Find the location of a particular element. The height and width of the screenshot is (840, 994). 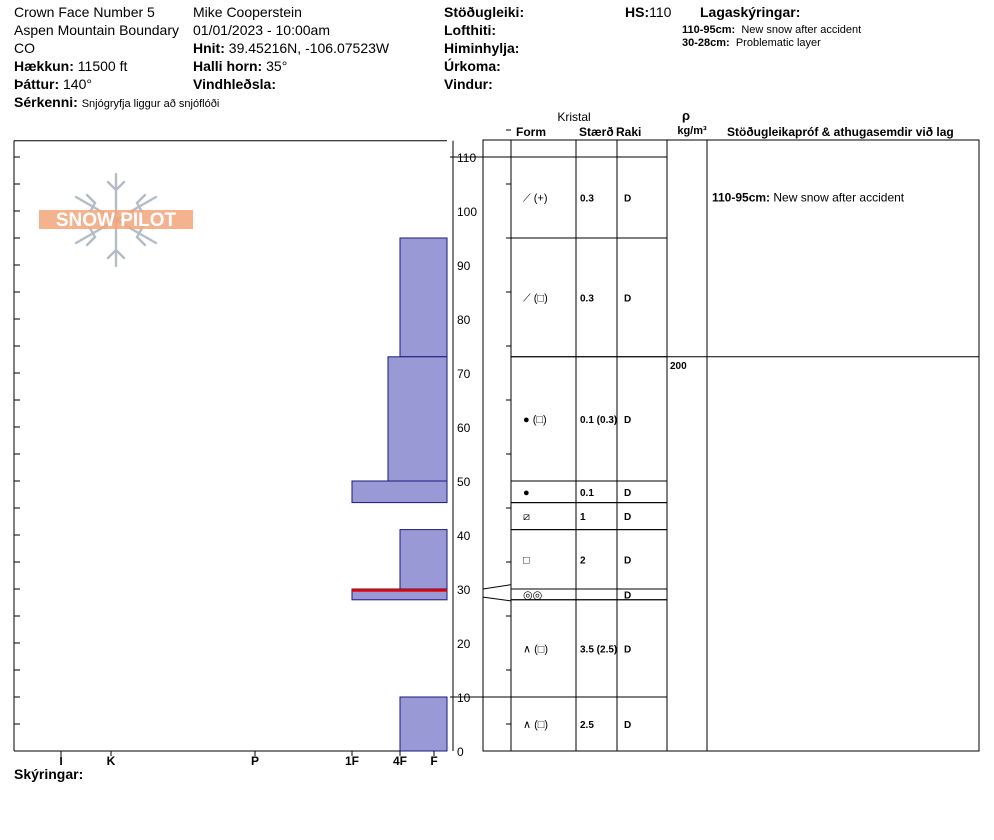

grain-size: 0.1 (0.3) is located at coordinates (598, 420).